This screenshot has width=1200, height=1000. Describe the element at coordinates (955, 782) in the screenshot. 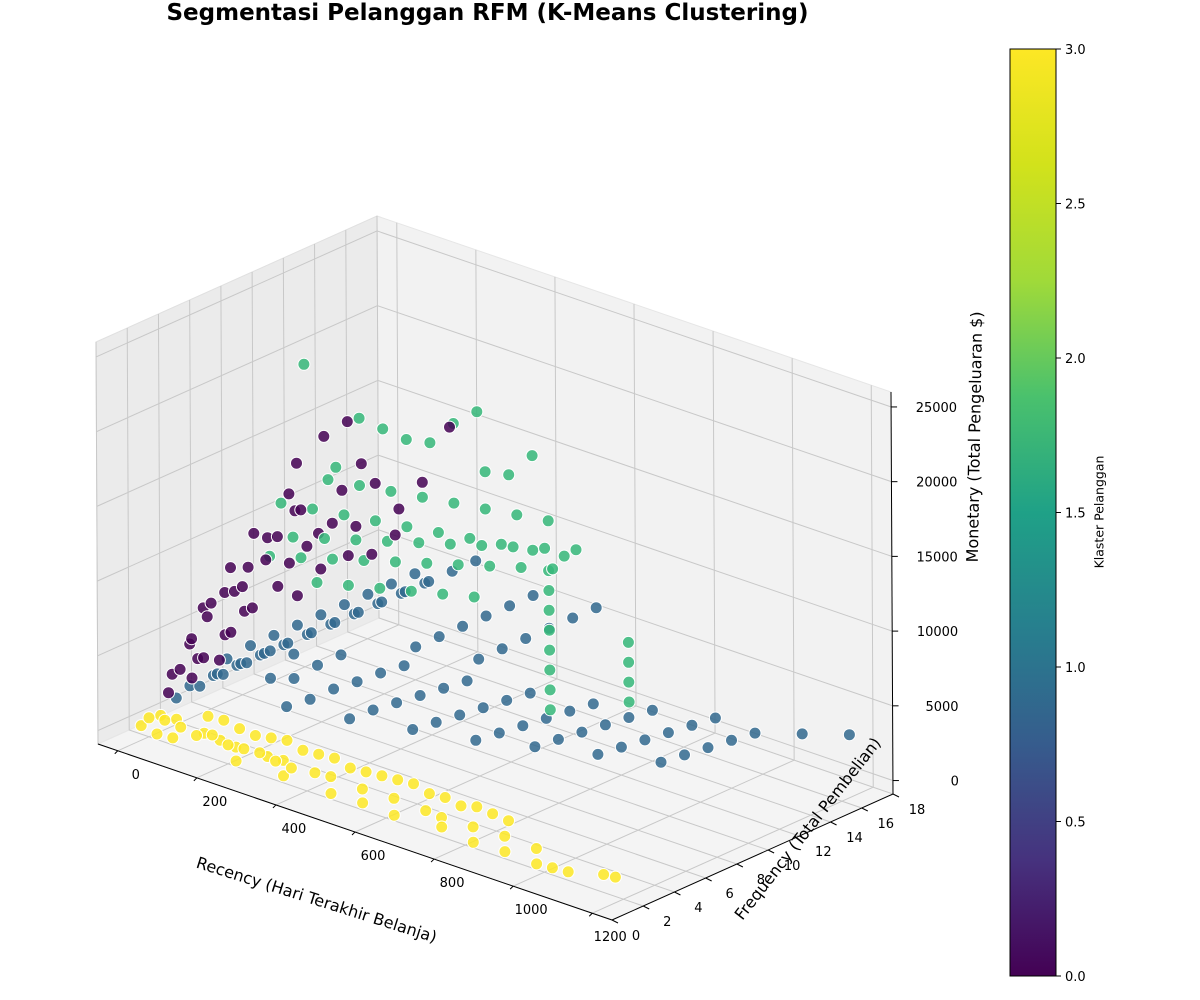

I see `z-tick-label: 0` at that location.